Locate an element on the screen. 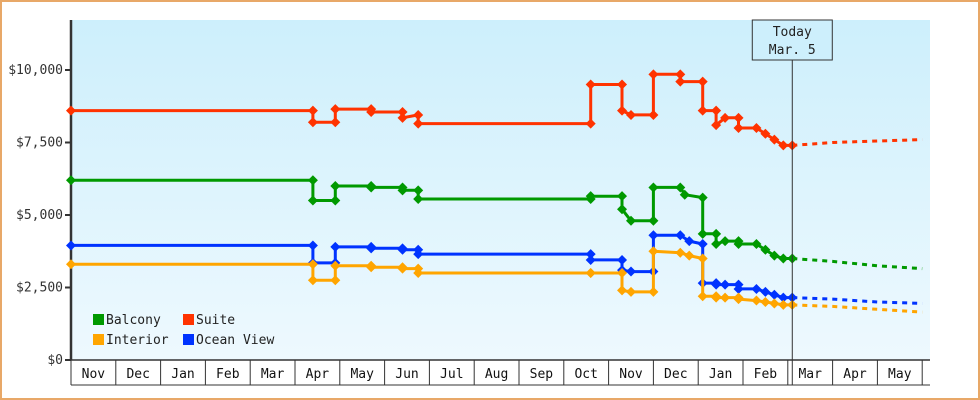 The width and height of the screenshot is (980, 400). legend-item-suite: Suite is located at coordinates (209, 320).